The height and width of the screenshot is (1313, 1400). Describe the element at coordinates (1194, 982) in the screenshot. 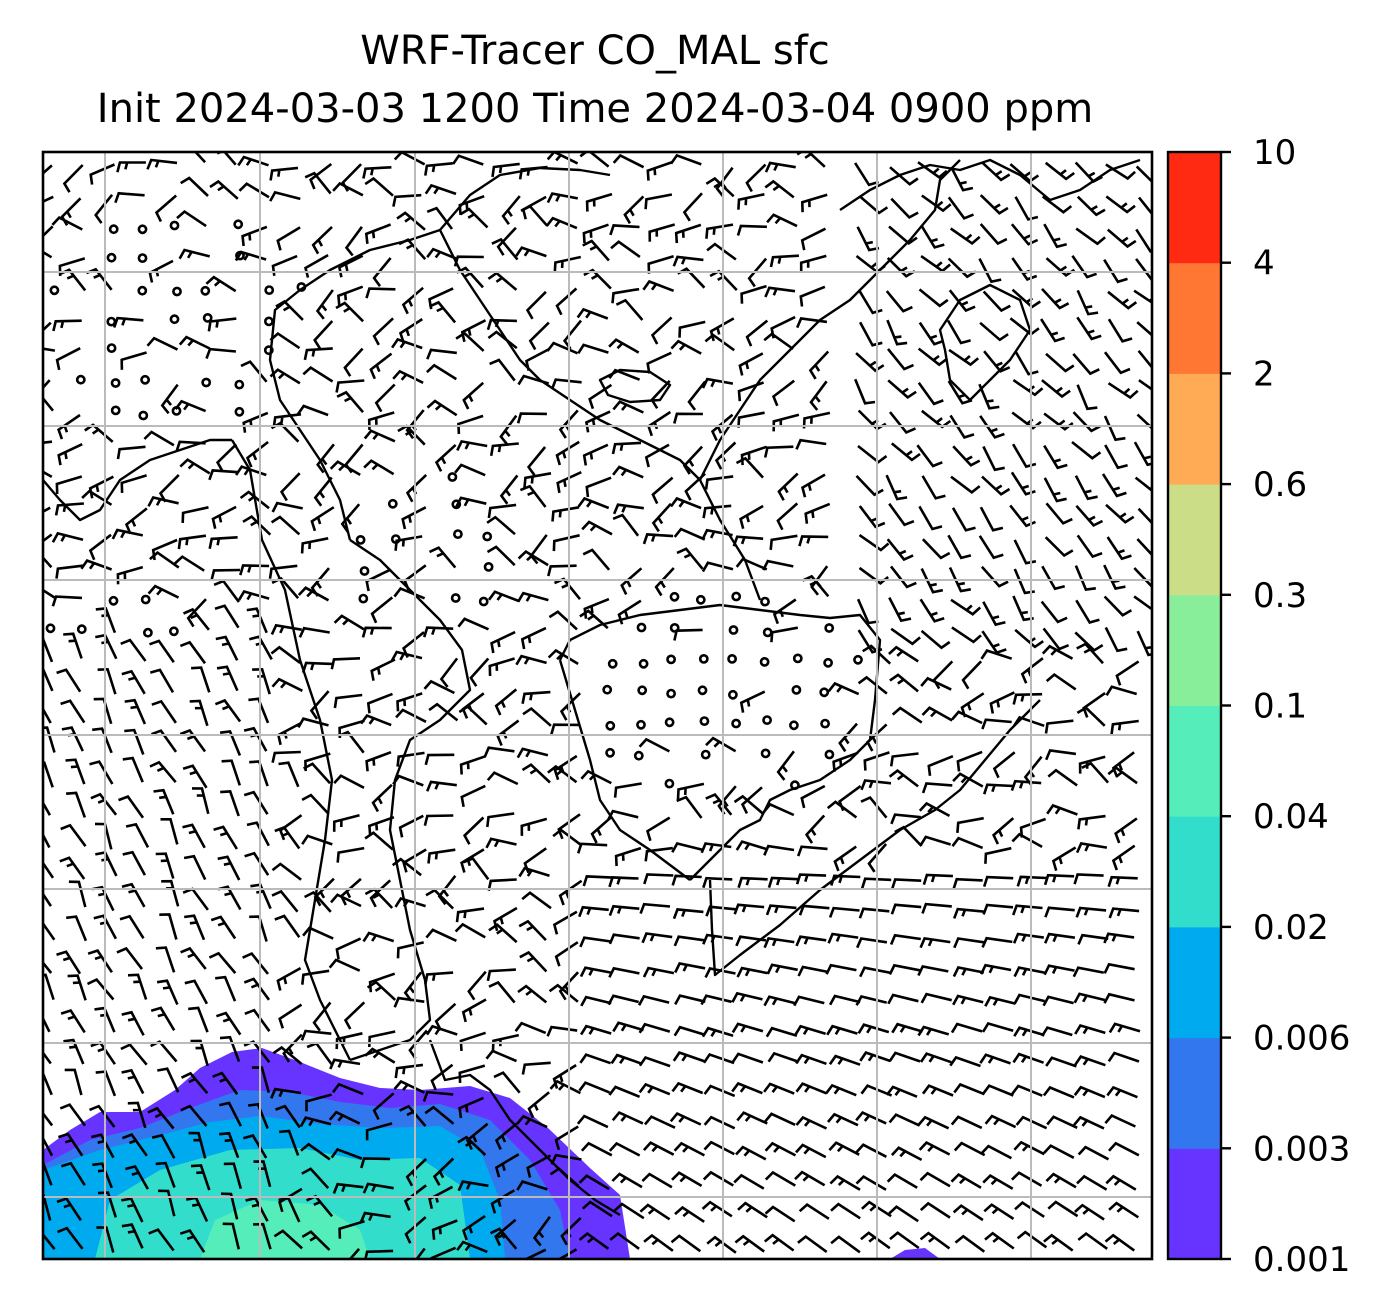

I see `colorbar-swatch-0.006` at that location.